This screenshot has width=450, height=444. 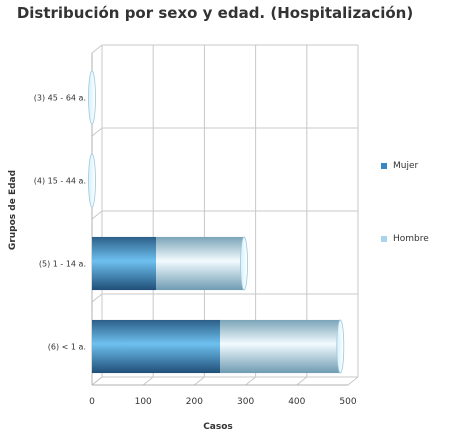 I want to click on x-tick-label-4: 400, so click(x=296, y=402).